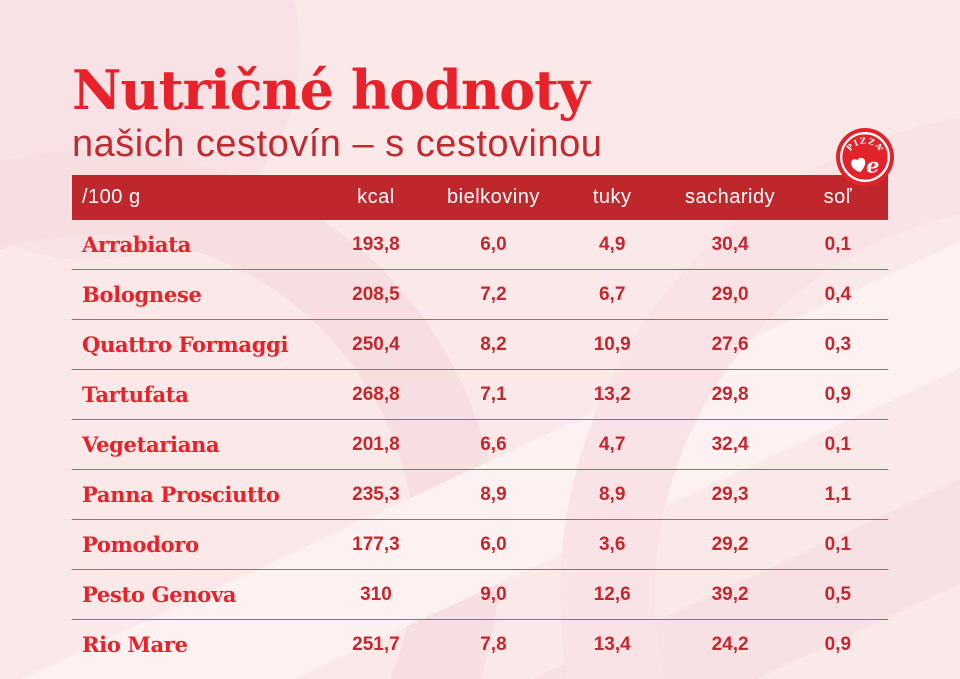  I want to click on table-row: Arrabiata 193,8 6,0 4,9 30,4 0,1, so click(480, 245).